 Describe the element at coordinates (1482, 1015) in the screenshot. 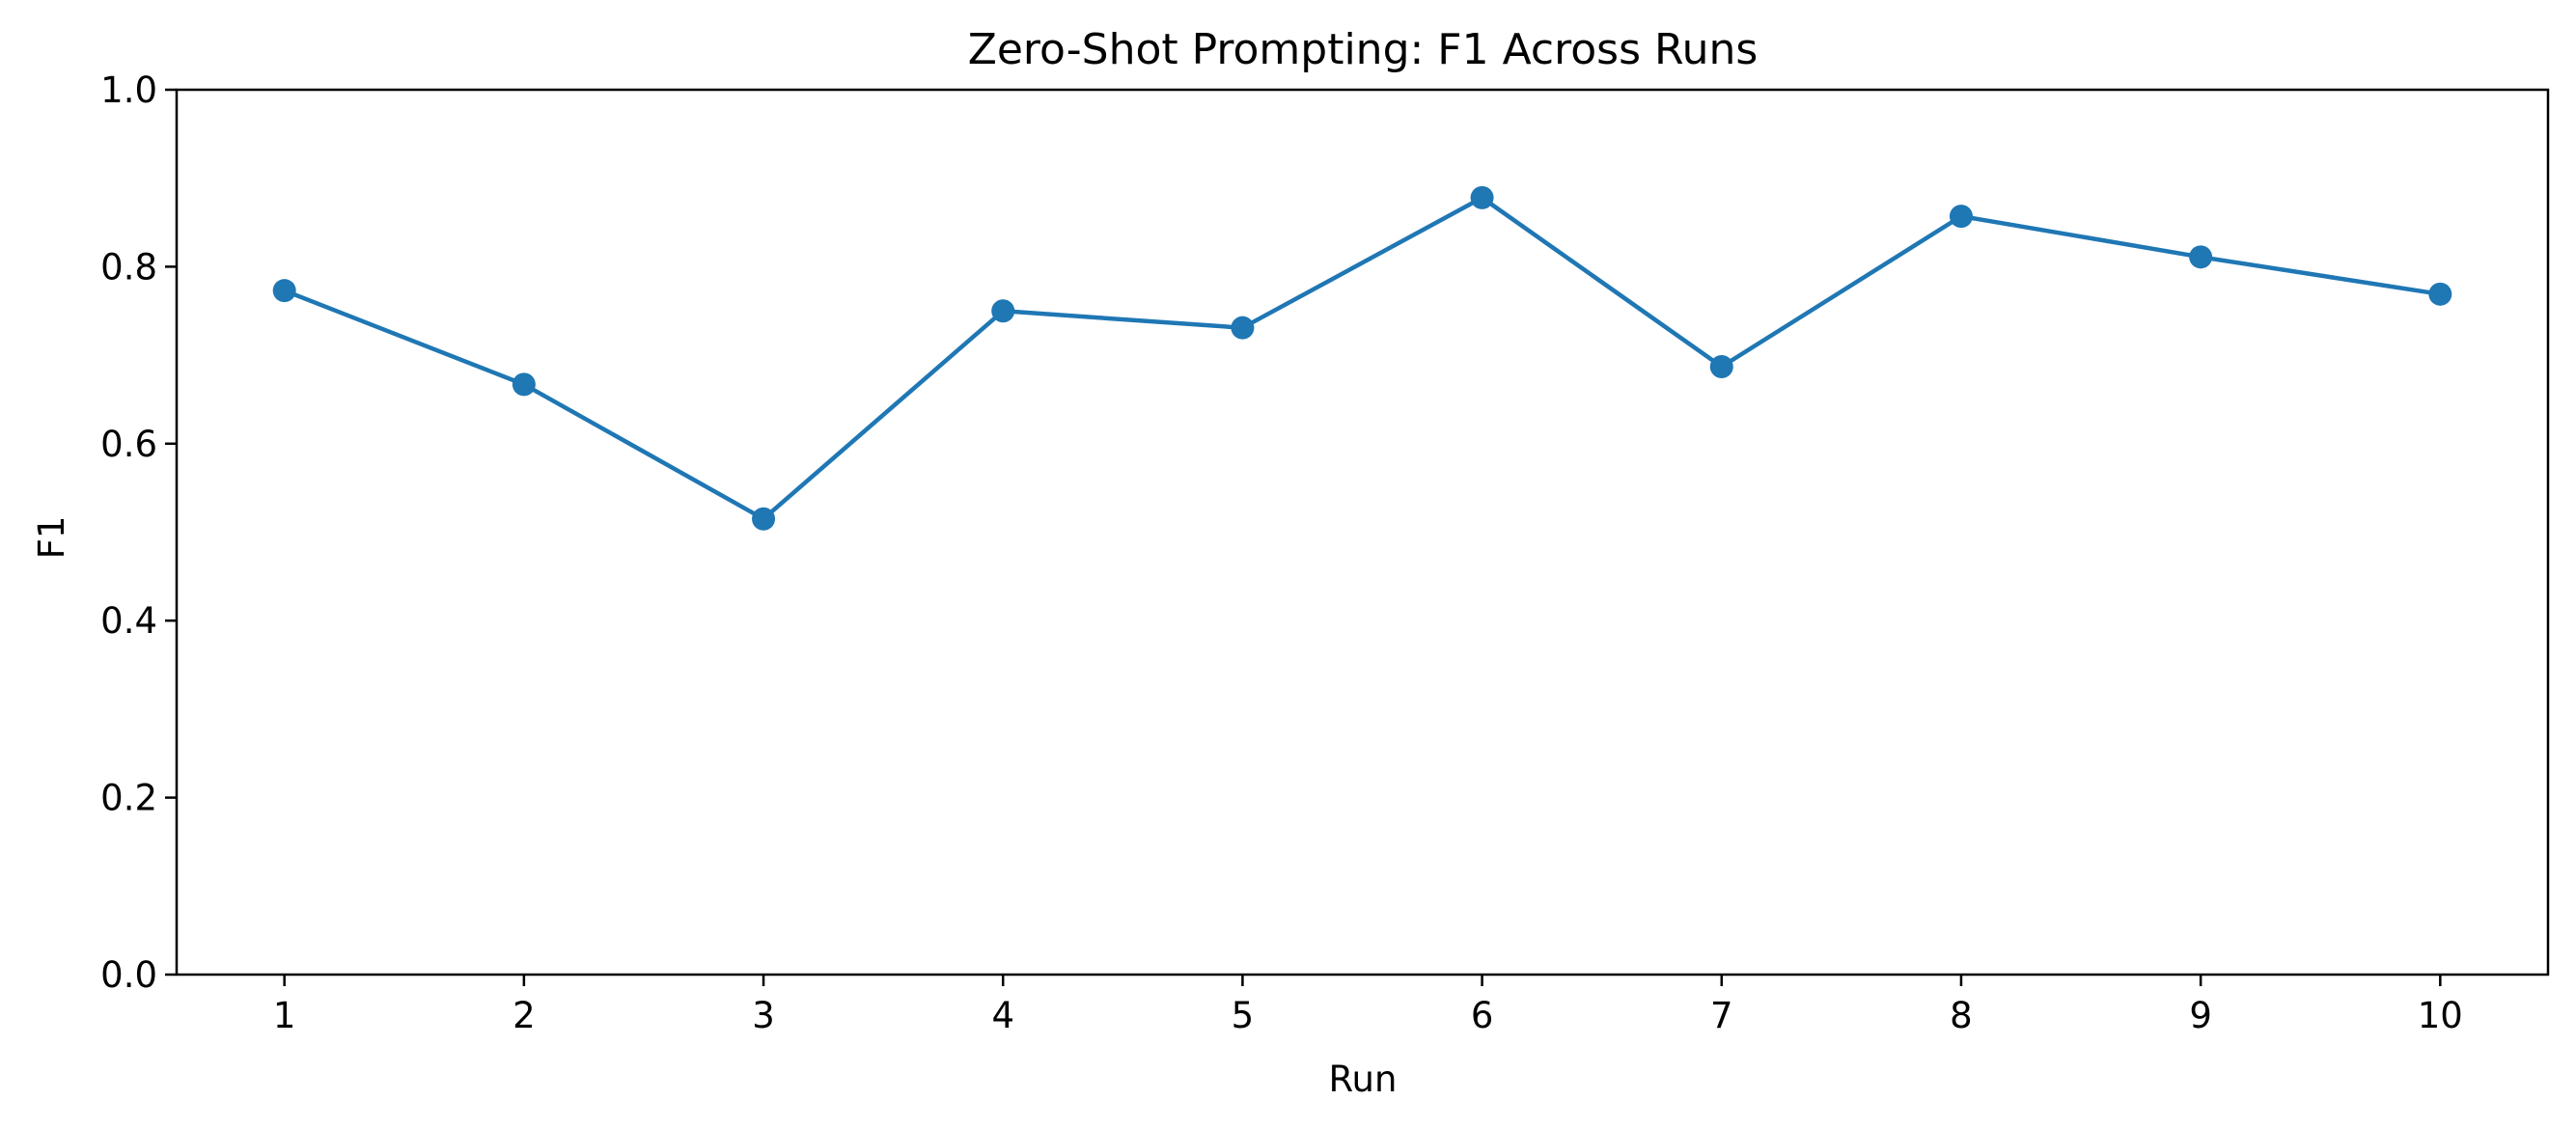

I see `x-tick-label: 6` at that location.